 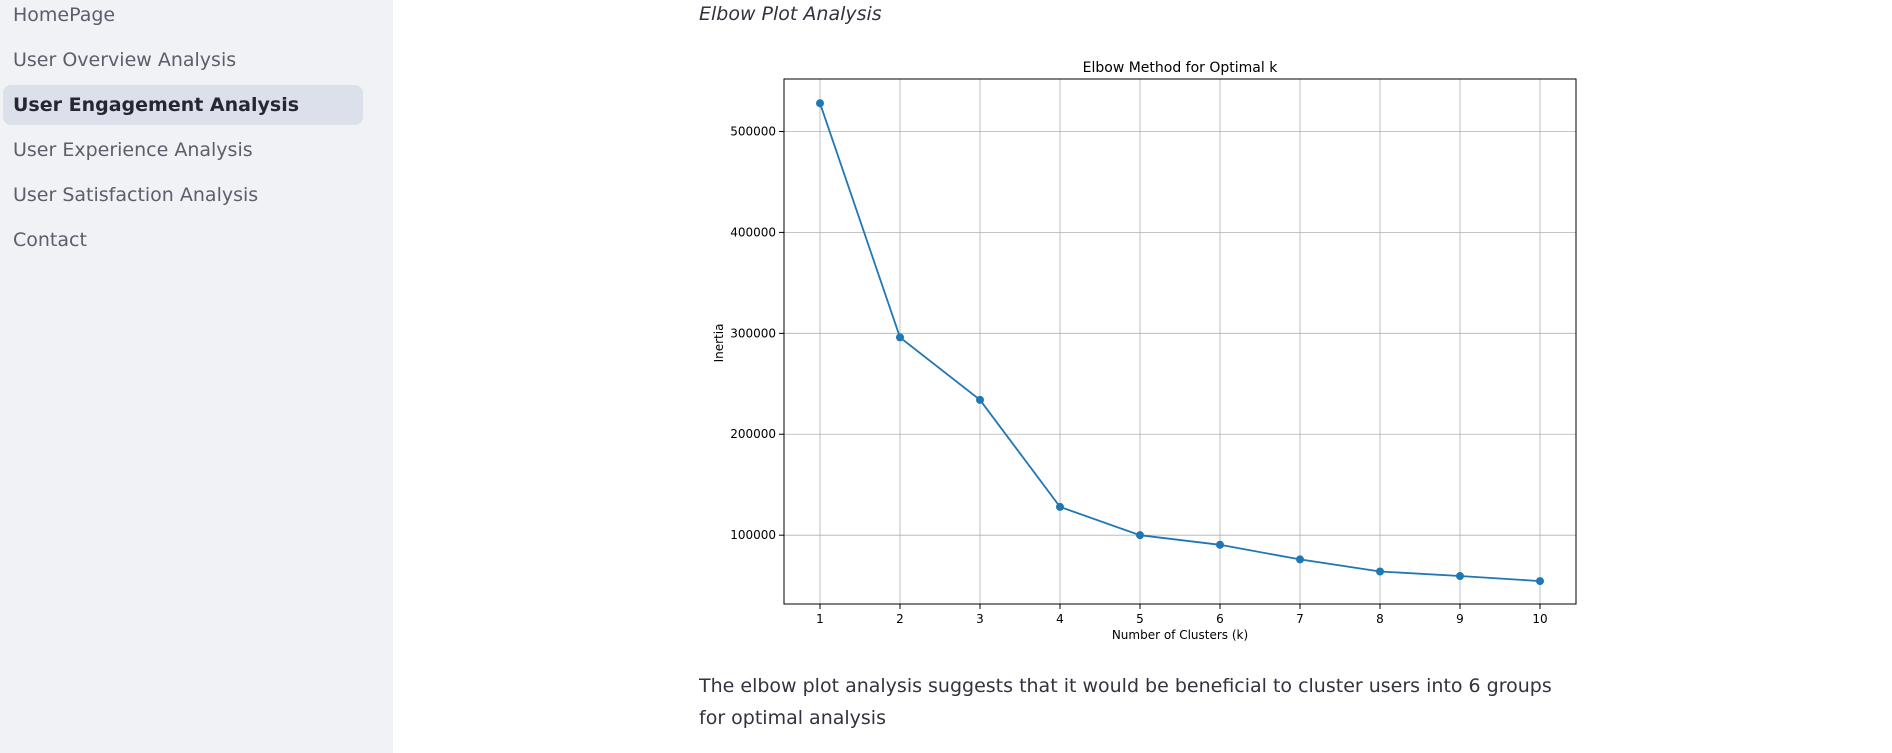 What do you see at coordinates (900, 619) in the screenshot?
I see `x-tick-label: 2` at bounding box center [900, 619].